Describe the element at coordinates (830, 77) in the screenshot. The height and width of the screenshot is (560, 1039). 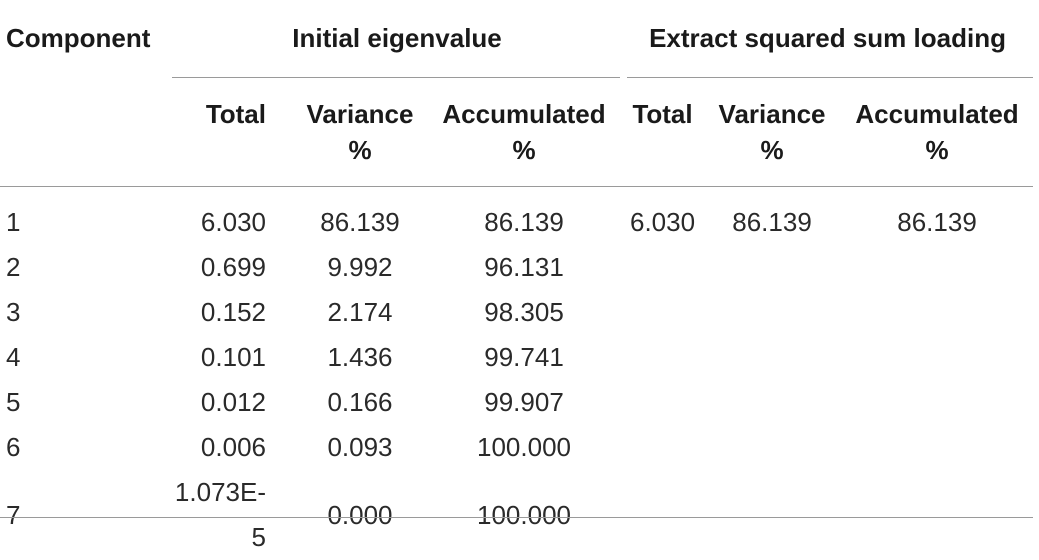
I see `extract-loading-rule` at that location.